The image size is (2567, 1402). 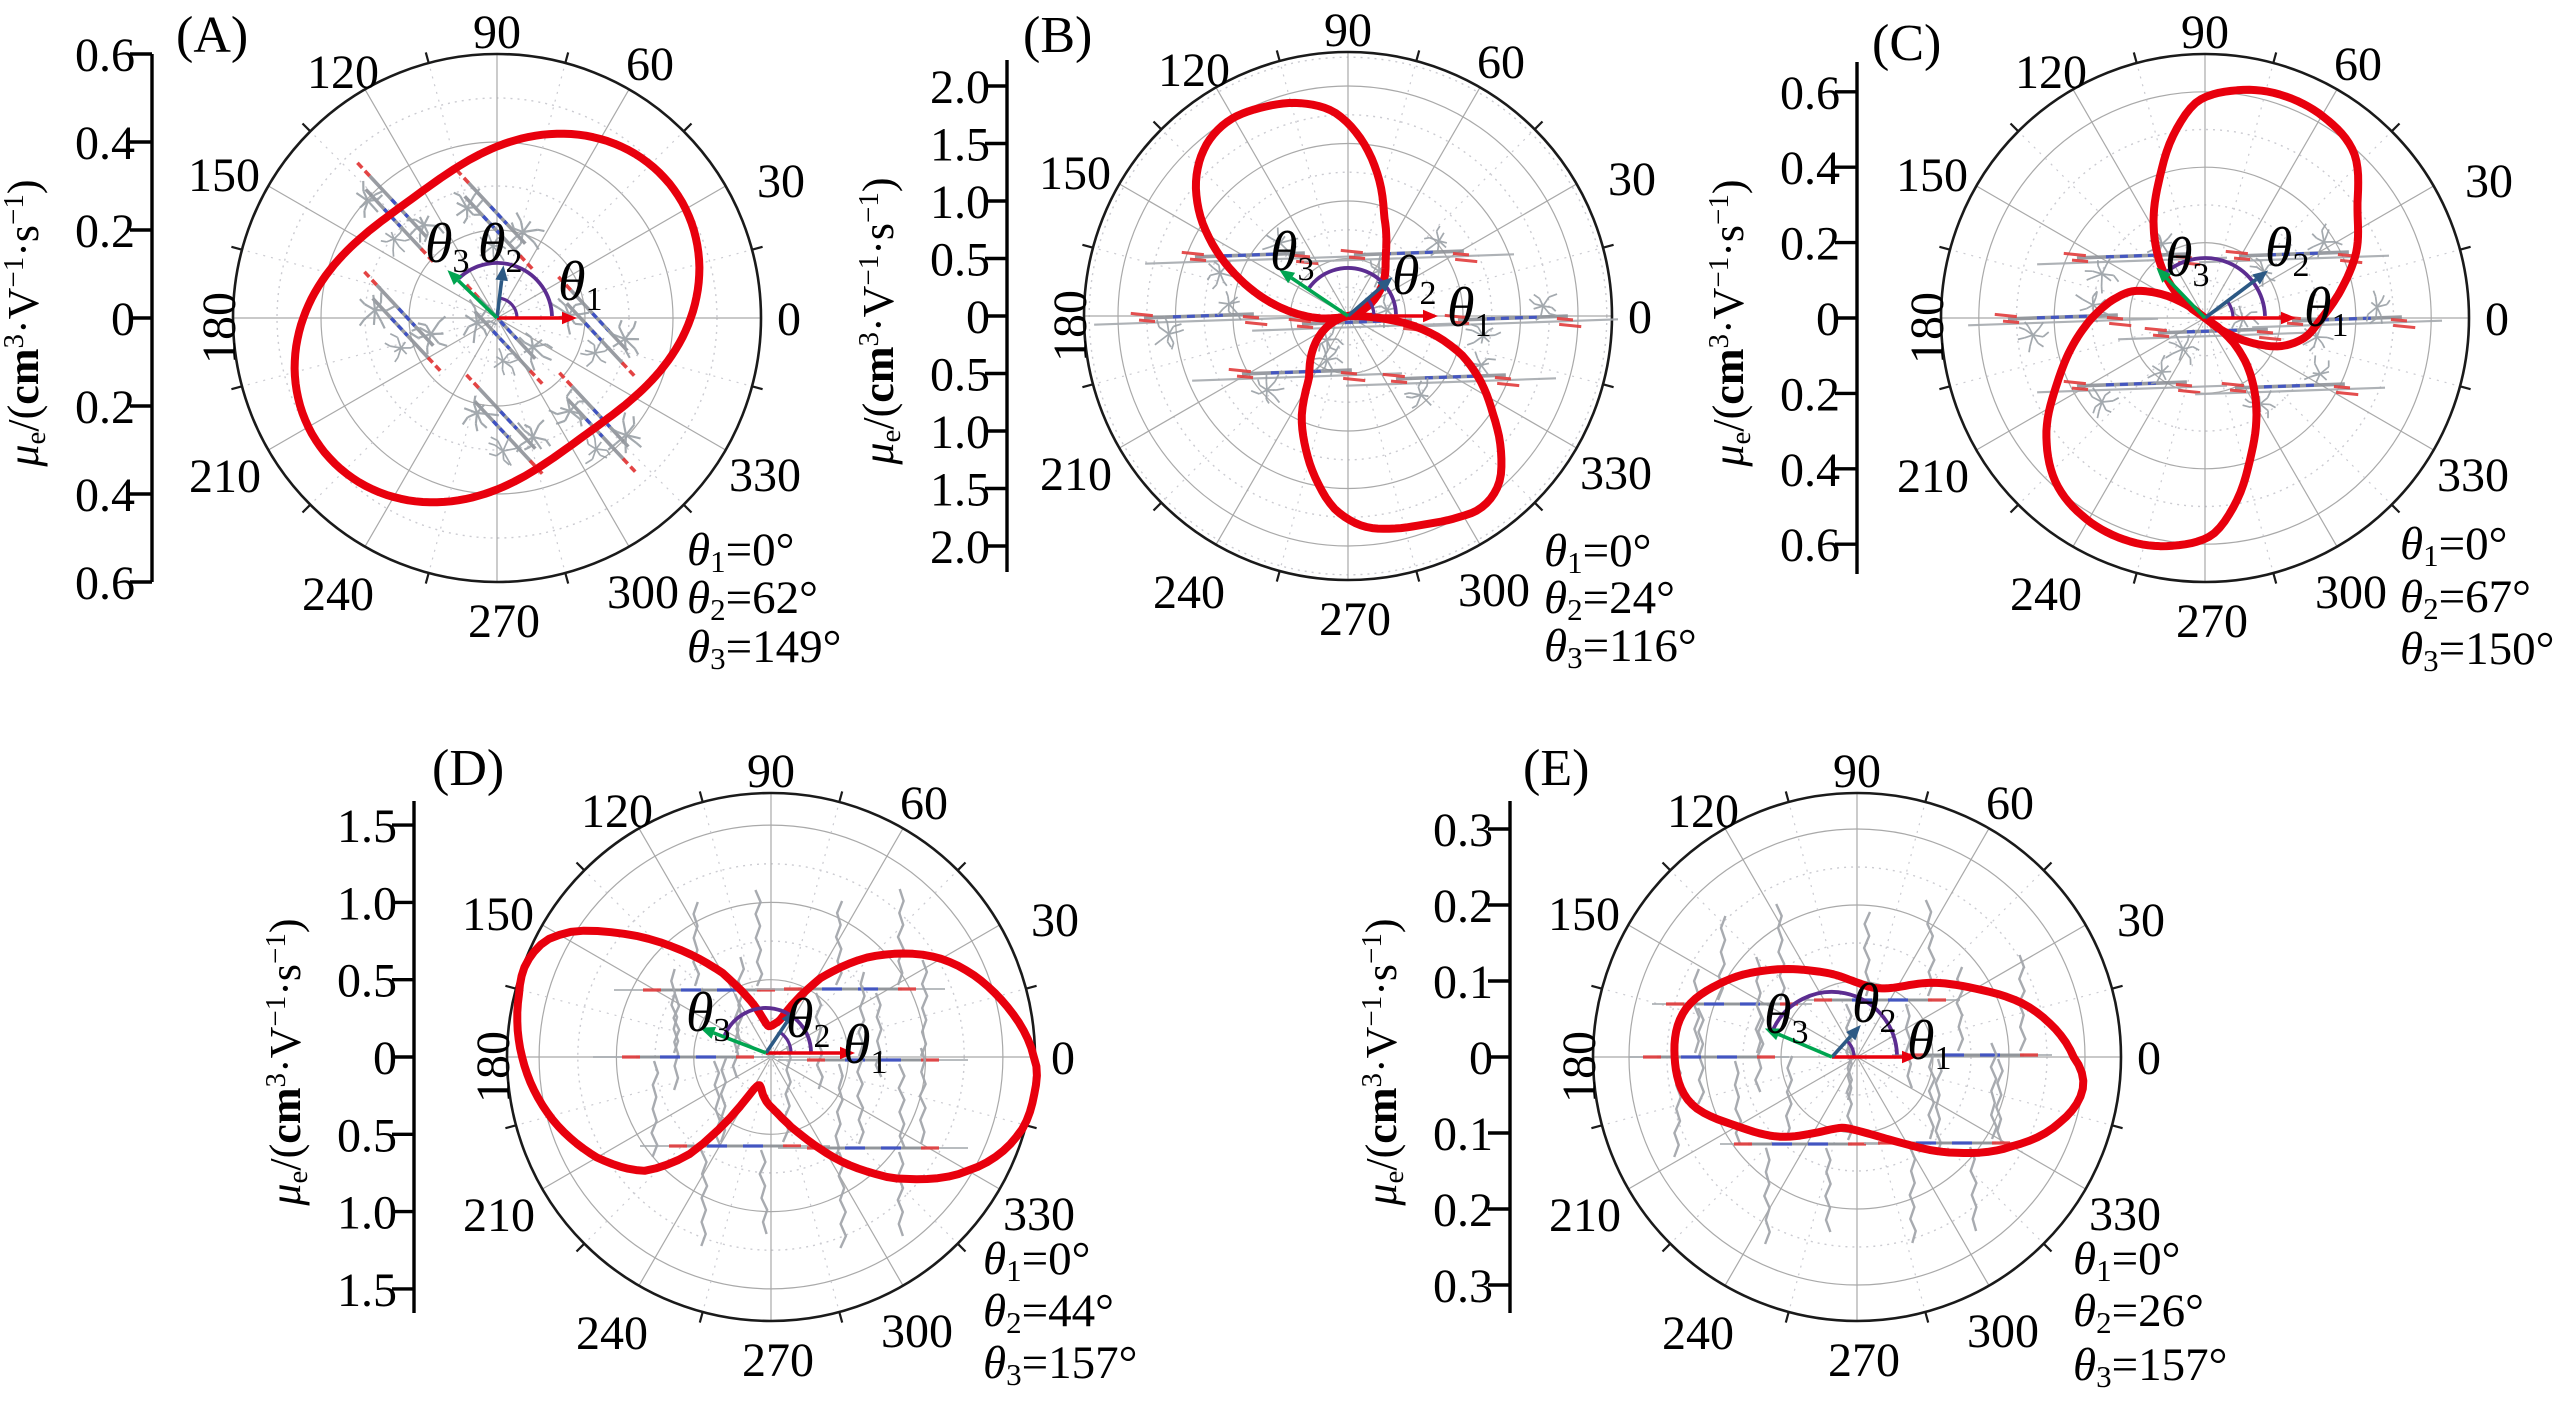 What do you see at coordinates (212, 35) in the screenshot?
I see `svg-text: (A)` at bounding box center [212, 35].